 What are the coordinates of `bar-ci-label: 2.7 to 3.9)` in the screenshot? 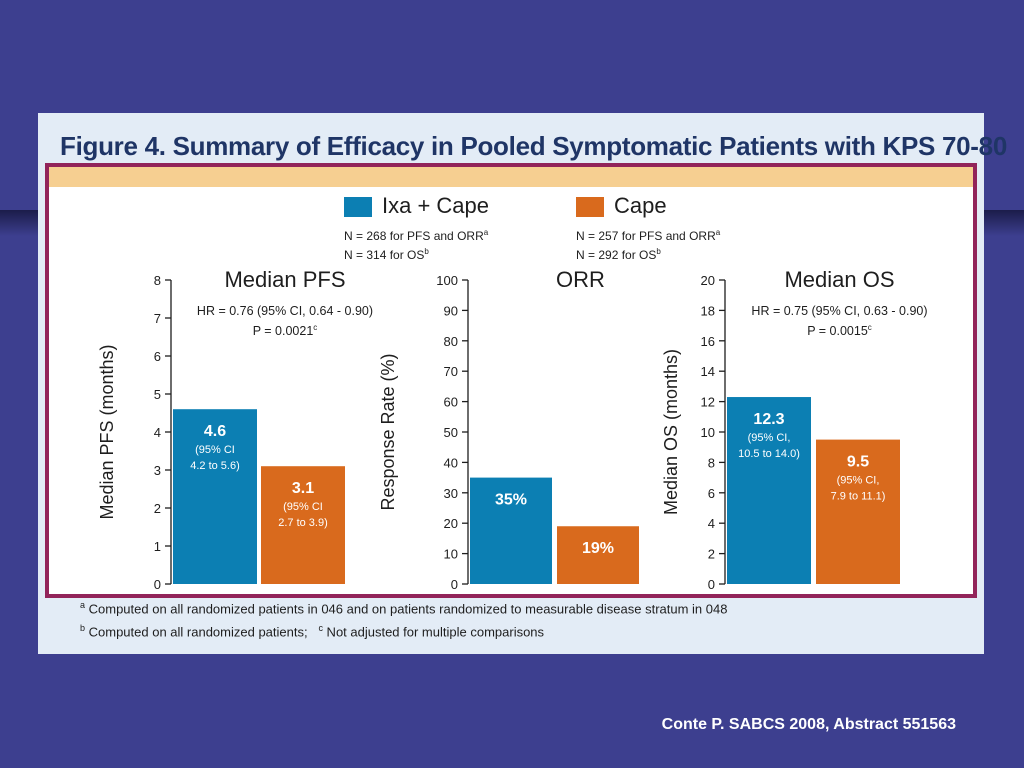 It's located at (303, 523).